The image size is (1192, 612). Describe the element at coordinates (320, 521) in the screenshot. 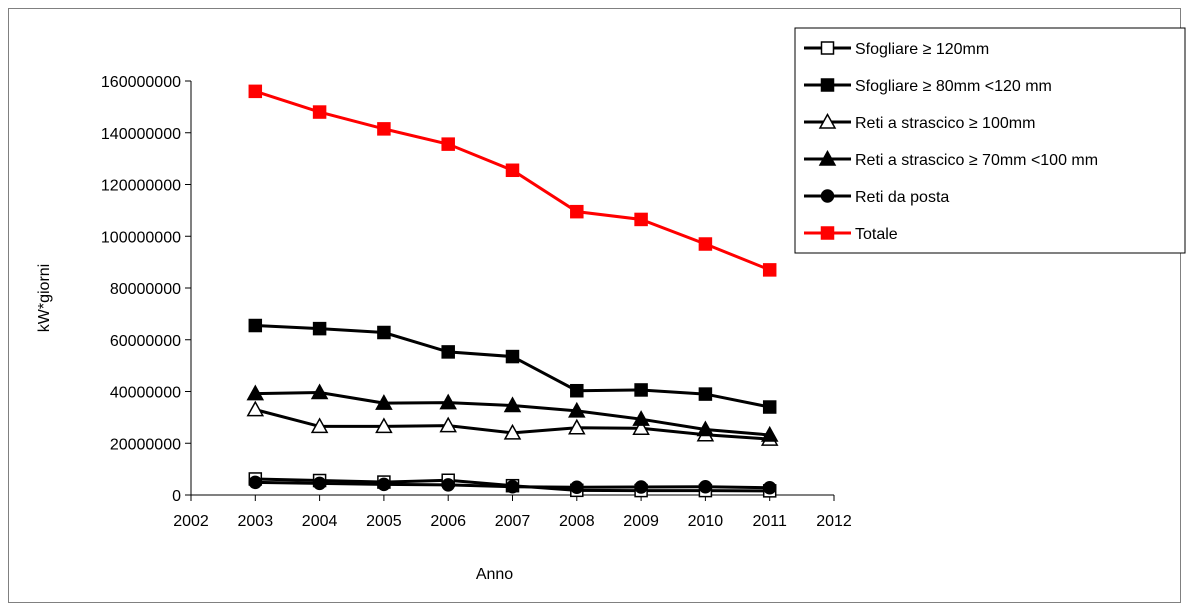

I see `x-tick-label: 2004` at that location.